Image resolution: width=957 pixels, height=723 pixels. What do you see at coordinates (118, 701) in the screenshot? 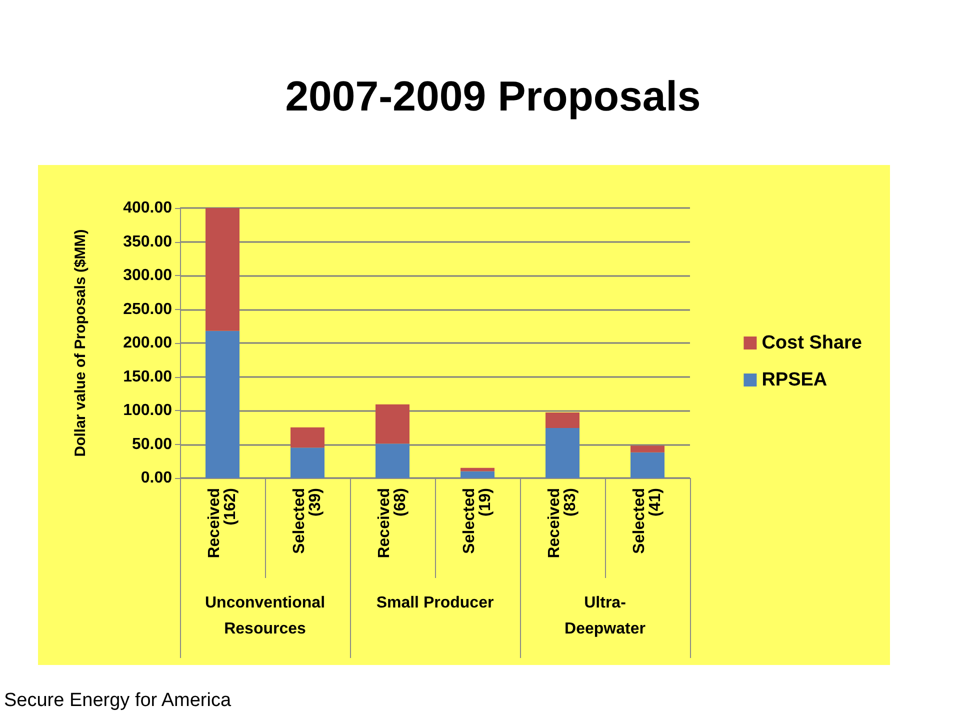
I see `text: Secure Energy for America` at bounding box center [118, 701].